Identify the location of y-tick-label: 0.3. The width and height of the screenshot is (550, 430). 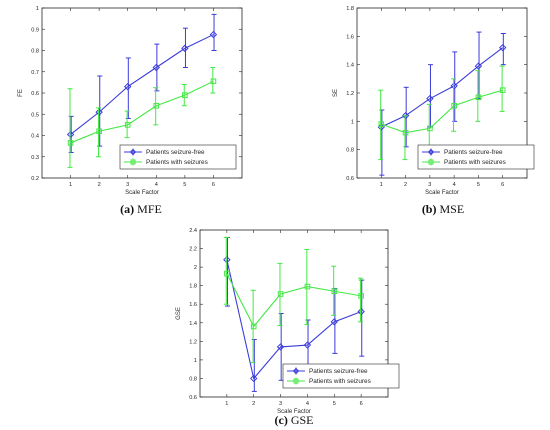
(35, 158).